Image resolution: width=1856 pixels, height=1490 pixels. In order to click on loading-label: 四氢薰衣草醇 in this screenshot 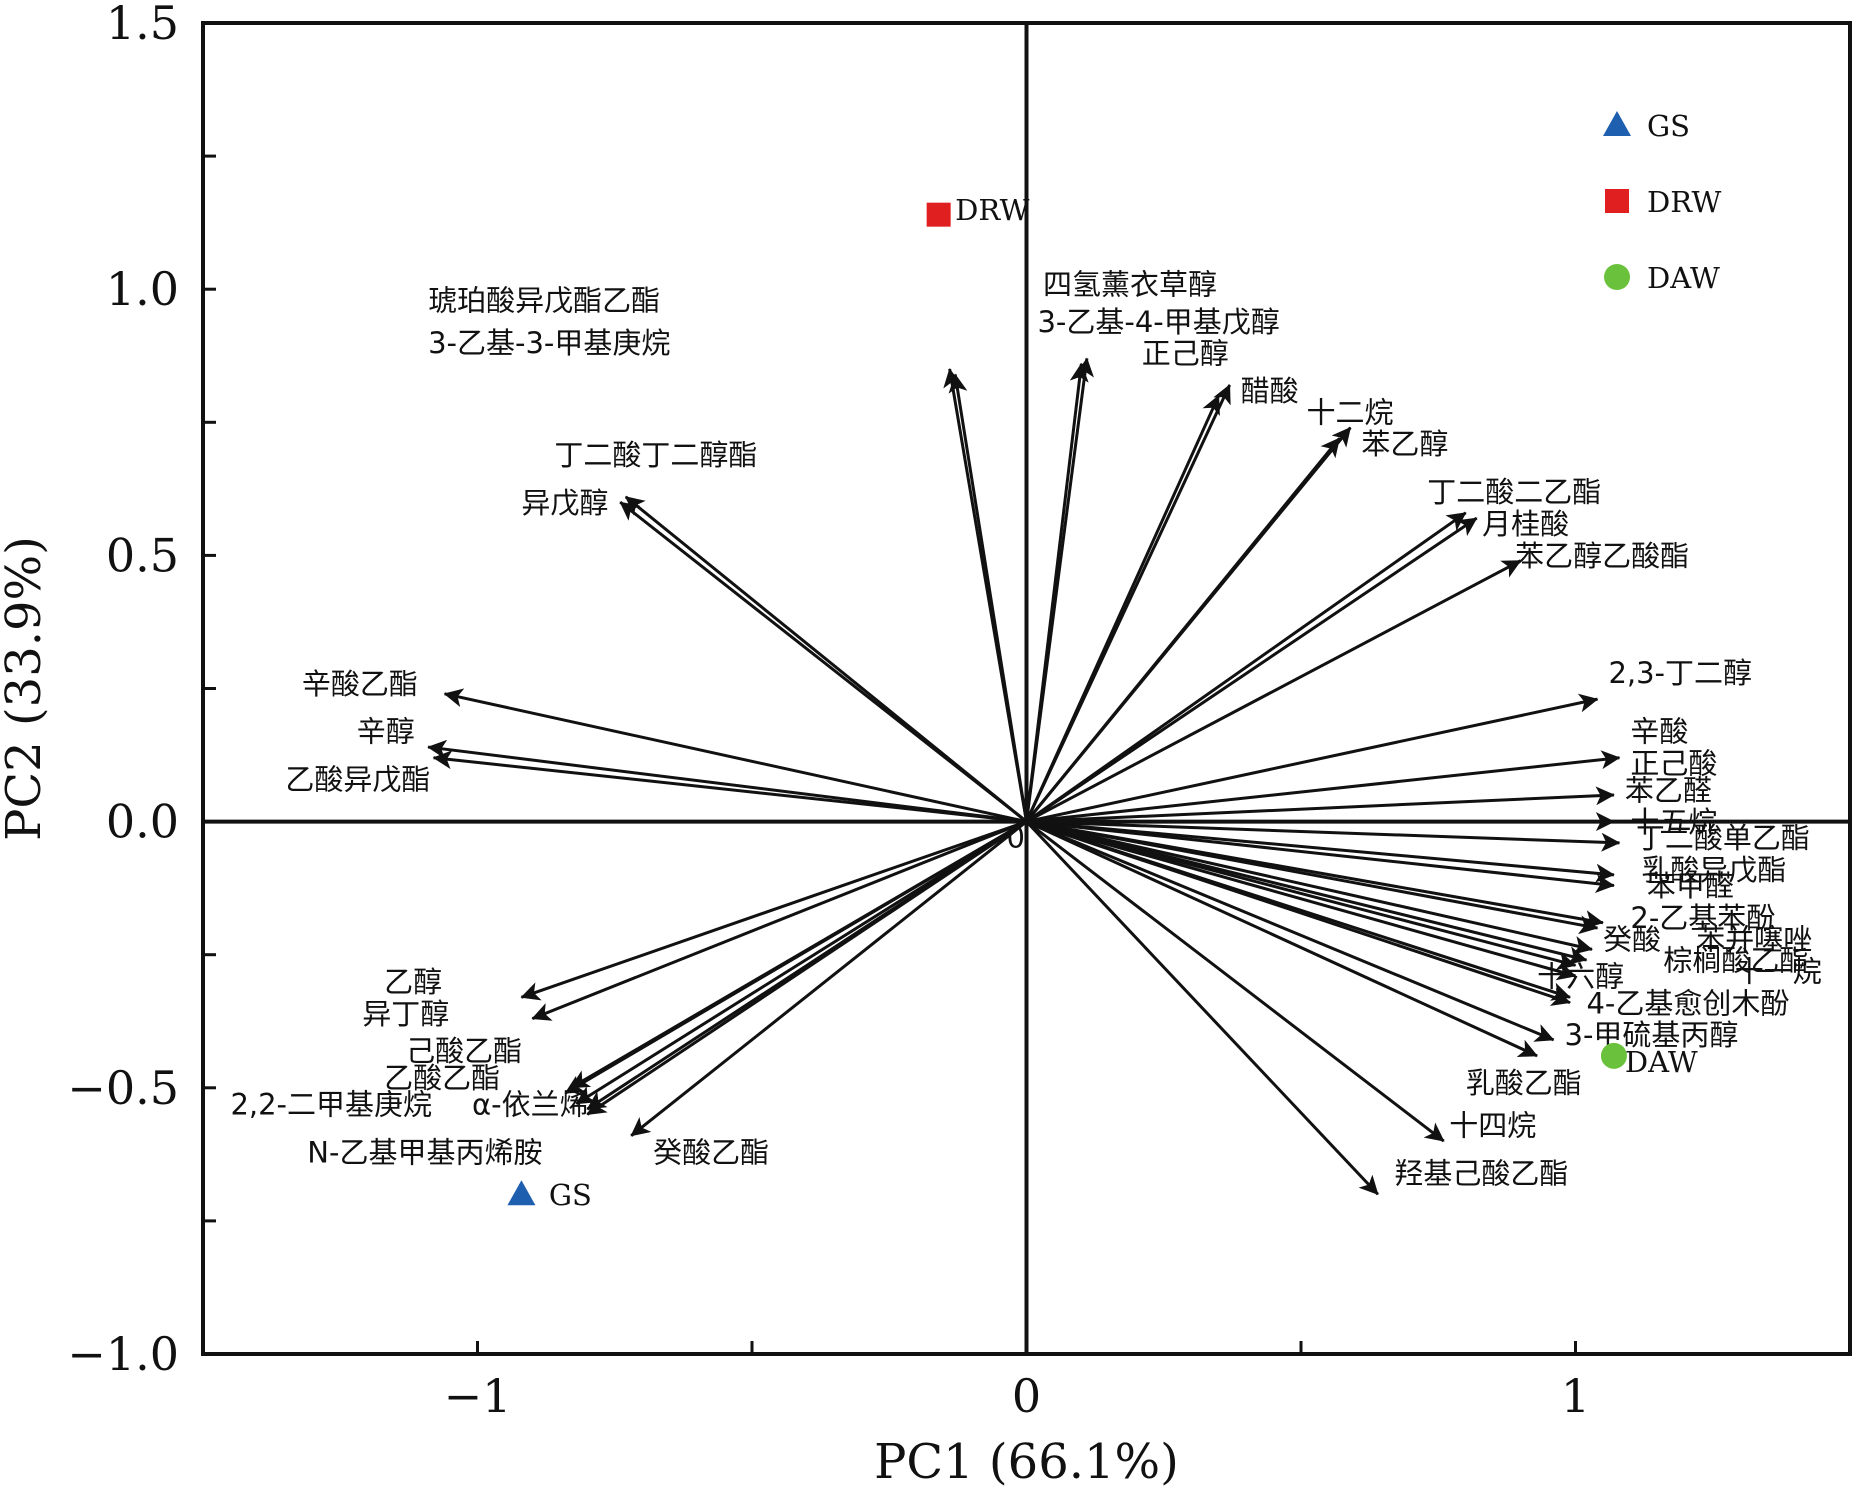, I will do `click(1130, 285)`.